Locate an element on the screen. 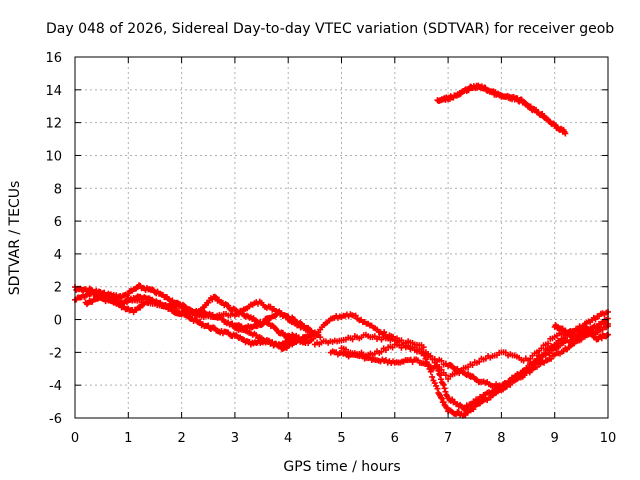 This screenshot has width=640, height=480. x-tick-label: 7 is located at coordinates (448, 438).